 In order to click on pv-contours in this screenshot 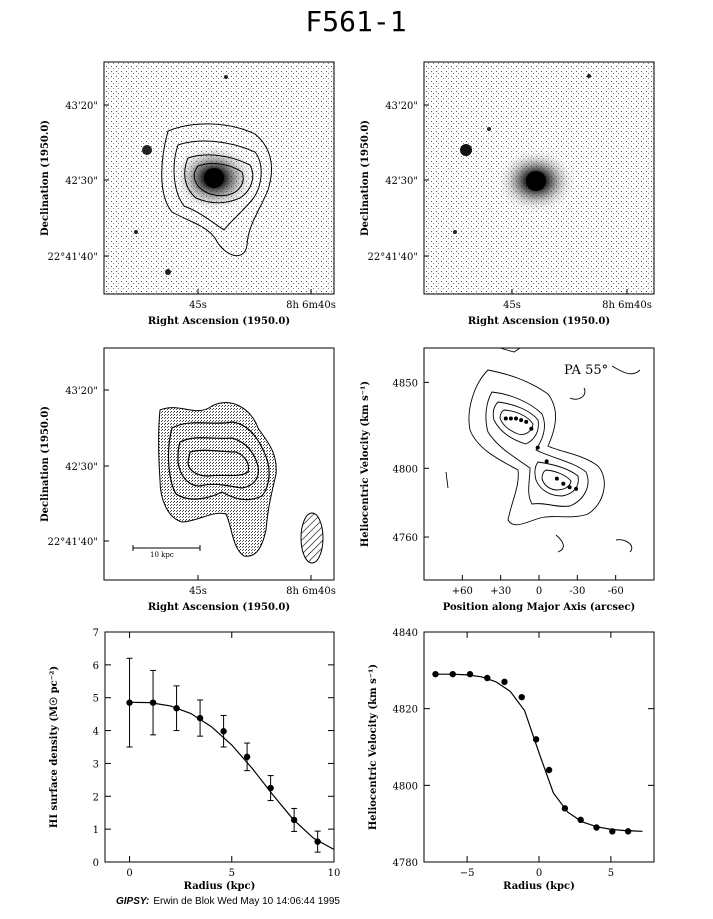, I will do `click(543, 450)`.